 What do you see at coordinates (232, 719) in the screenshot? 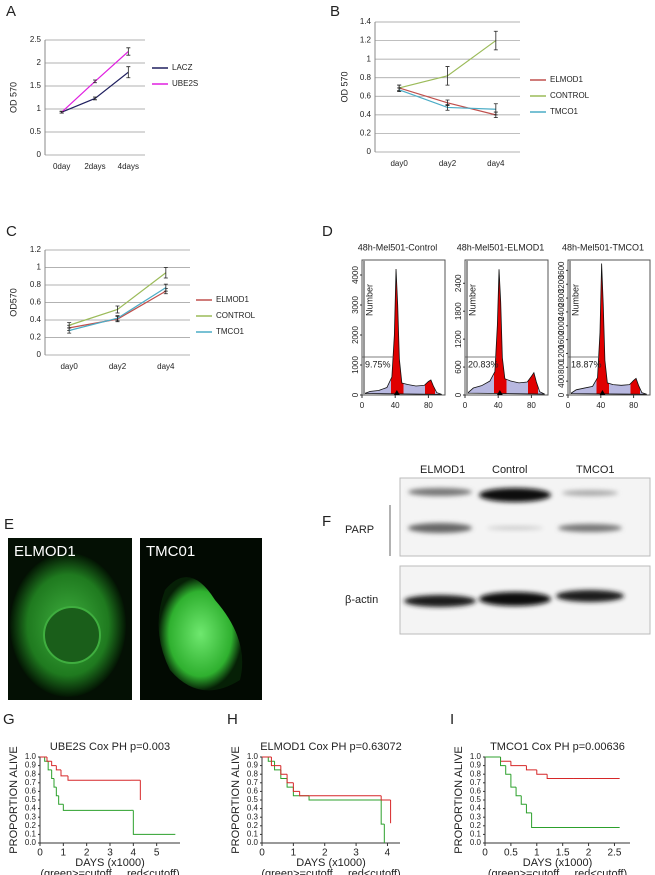
I see `panel-label: H` at bounding box center [232, 719].